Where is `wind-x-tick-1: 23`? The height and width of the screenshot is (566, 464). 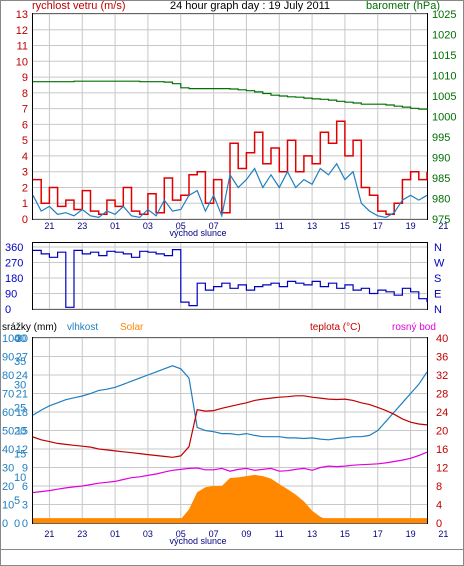
wind-x-tick-1: 23 is located at coordinates (82, 226).